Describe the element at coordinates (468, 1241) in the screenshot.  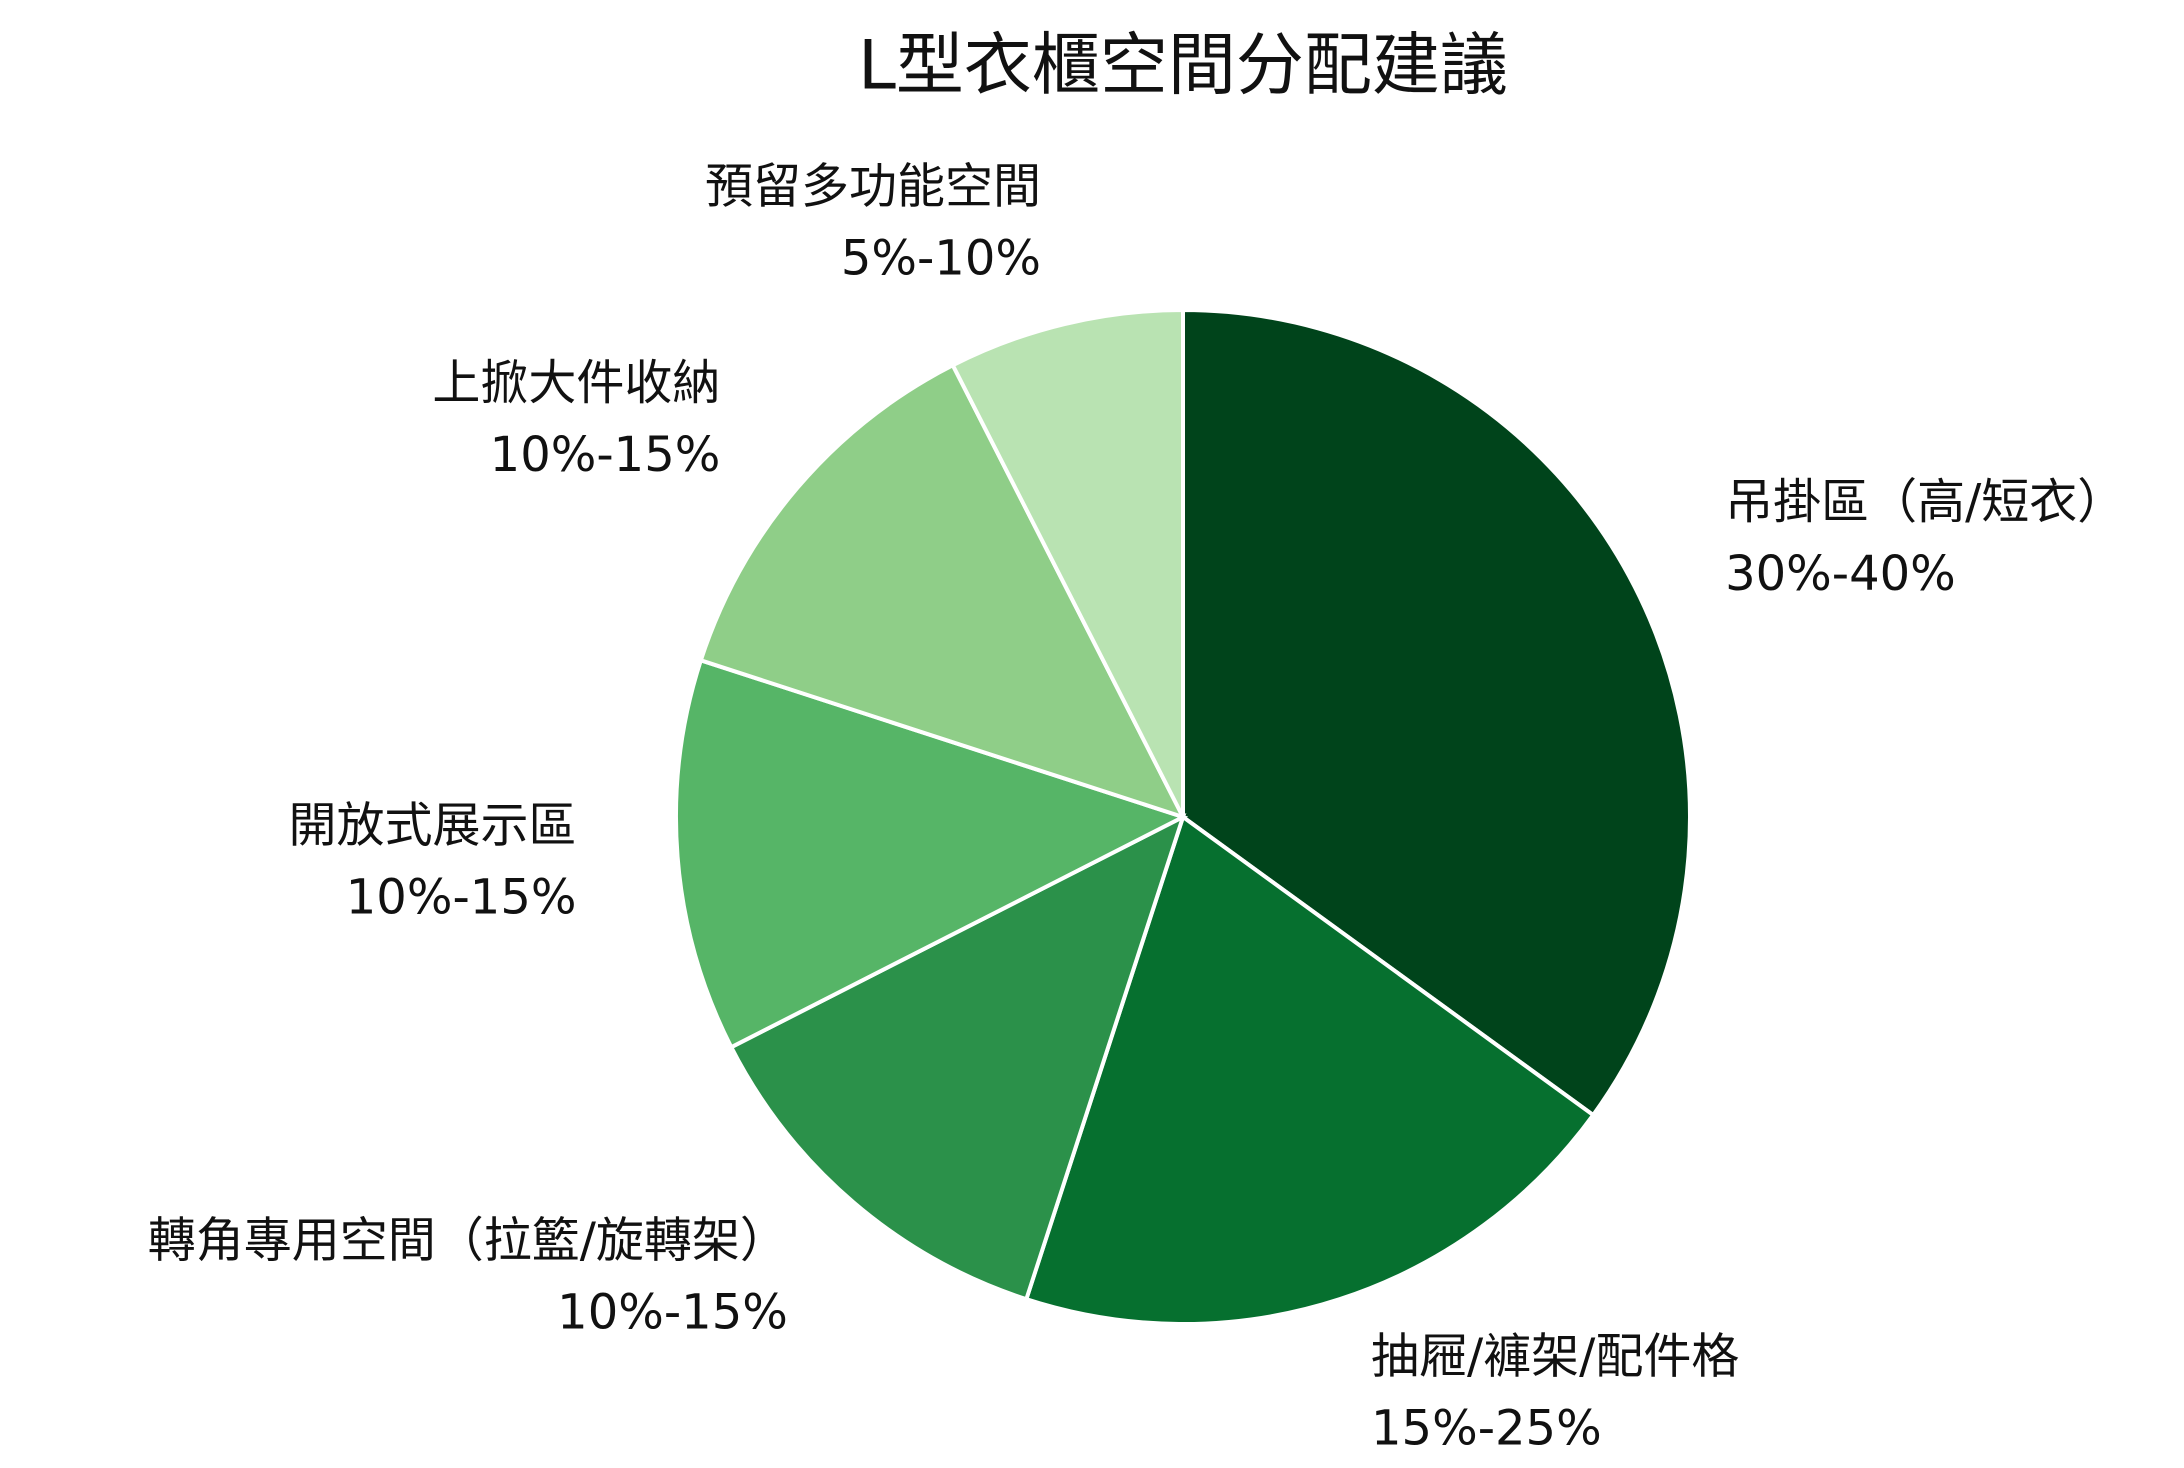
I see `slice-label: 轉角專用空間（拉籃/旋轉架）` at that location.